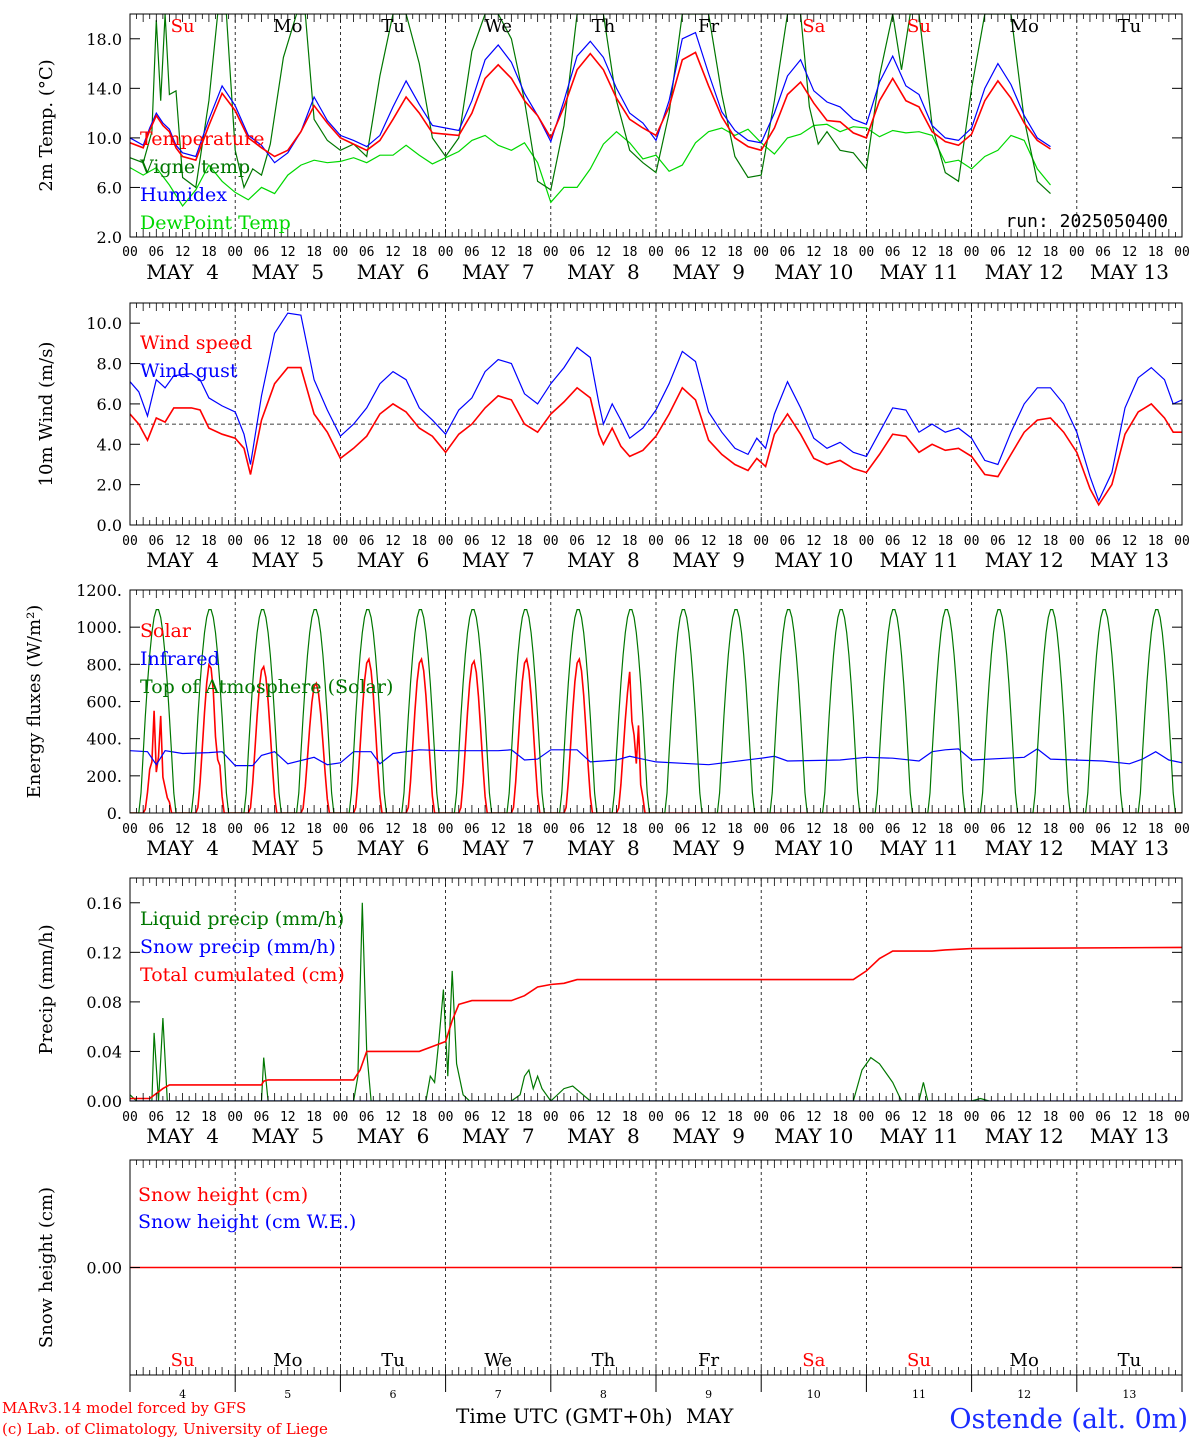 The image size is (1194, 1440). Describe the element at coordinates (498, 848) in the screenshot. I see `date-label: MAY 7` at that location.